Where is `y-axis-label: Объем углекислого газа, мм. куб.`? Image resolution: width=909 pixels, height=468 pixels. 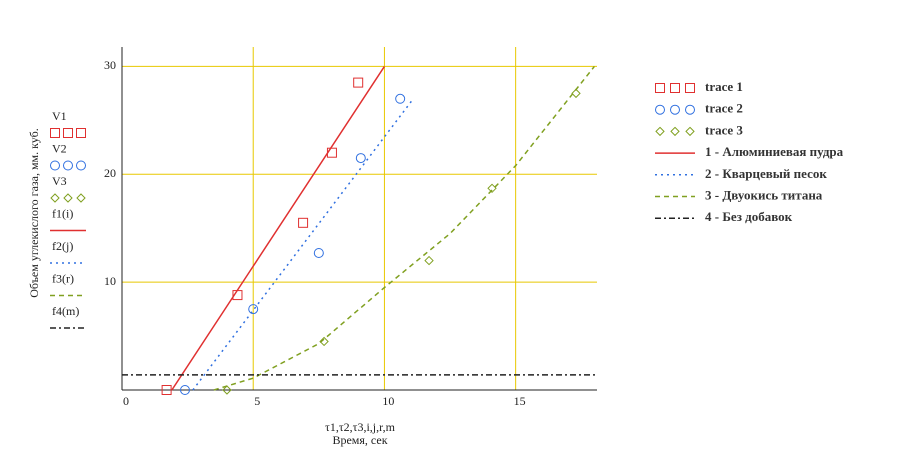
y-axis-label: Объем углекислого газа, мм. куб. is located at coordinates (34, 213).